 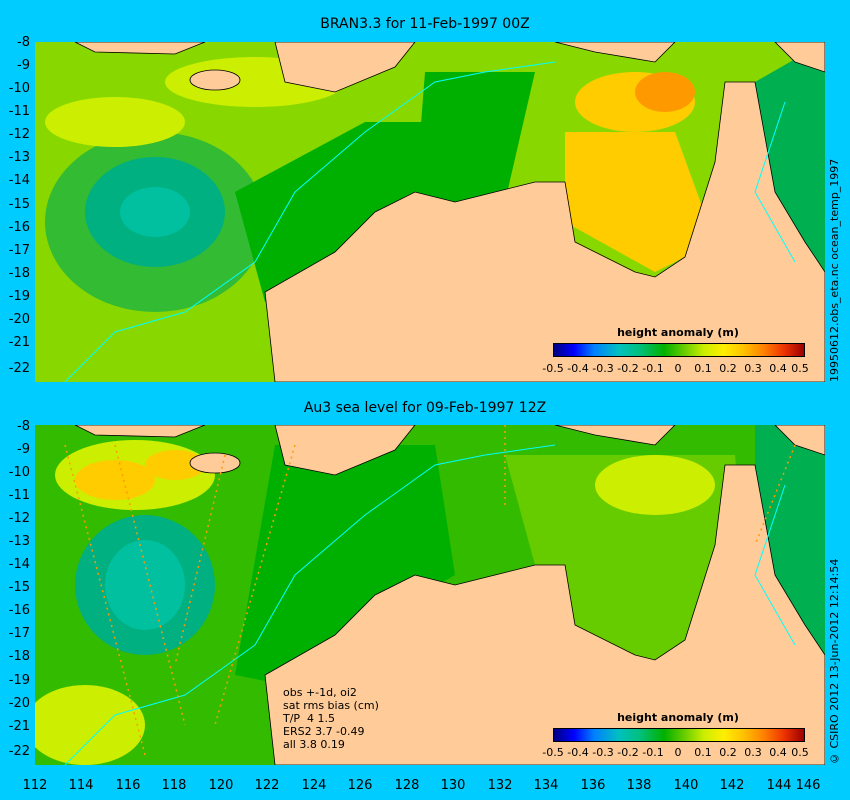 I want to click on top-colorbar-tick: -0.2, so click(x=628, y=368).